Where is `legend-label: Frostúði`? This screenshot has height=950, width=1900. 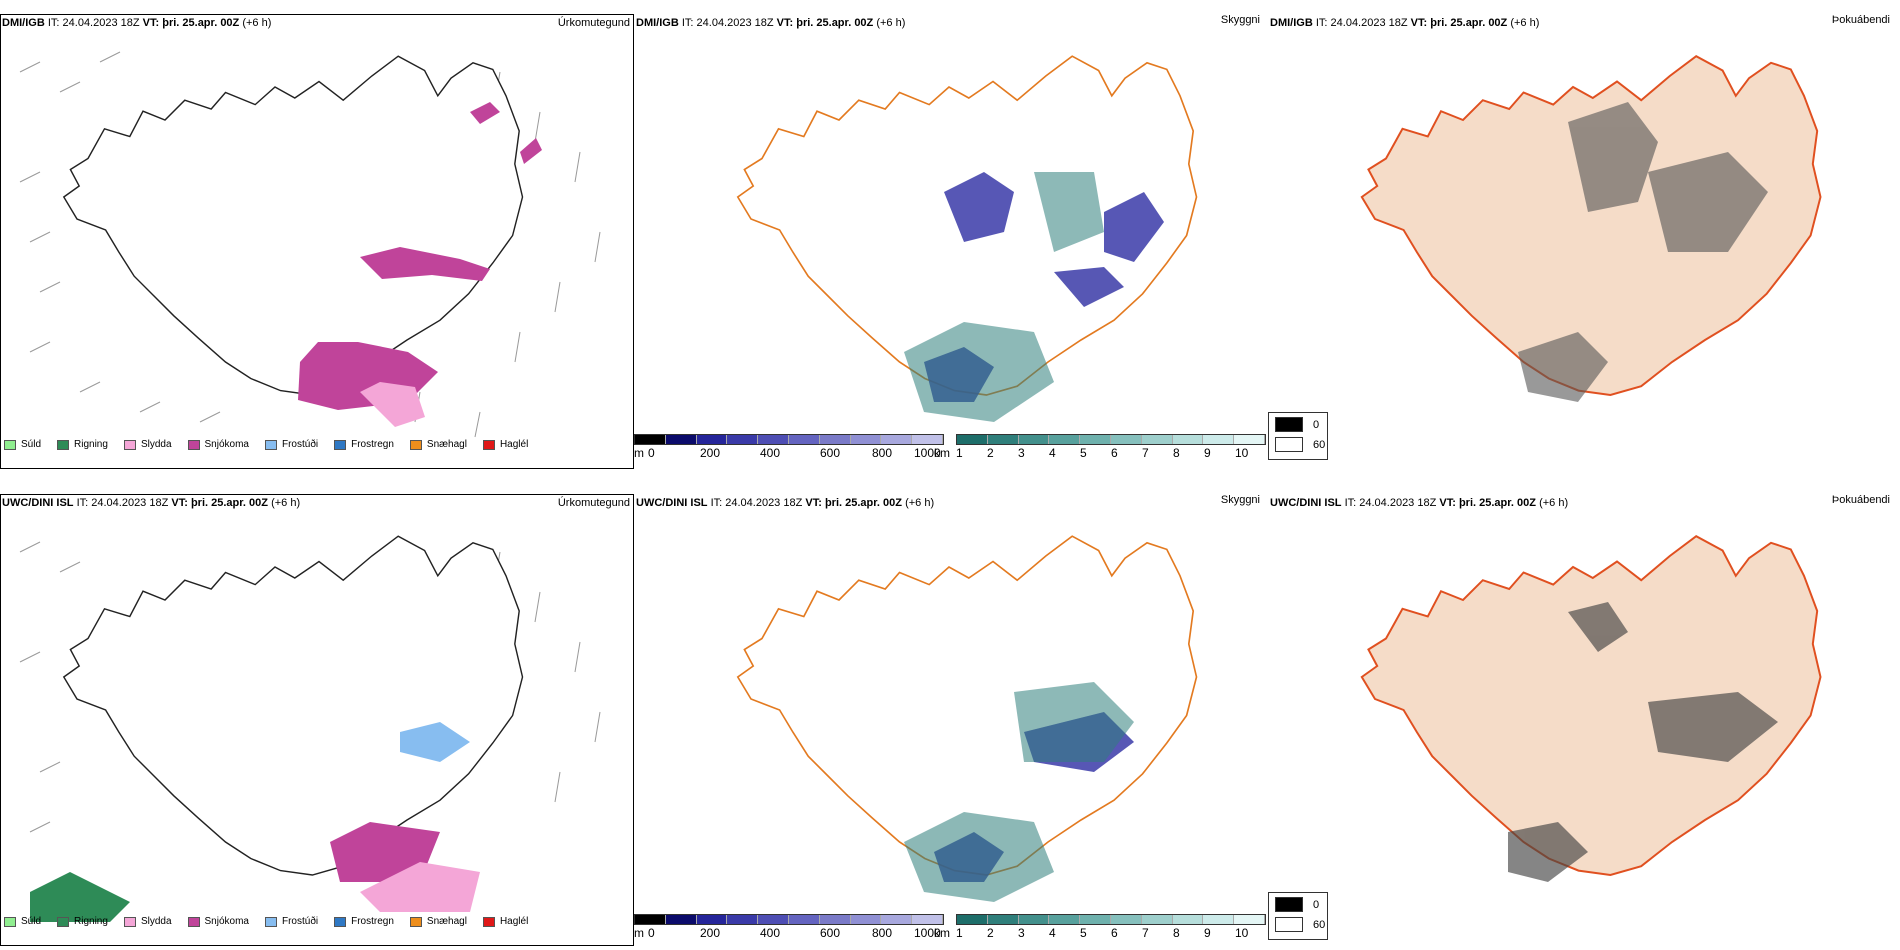 legend-label: Frostúði is located at coordinates (300, 921).